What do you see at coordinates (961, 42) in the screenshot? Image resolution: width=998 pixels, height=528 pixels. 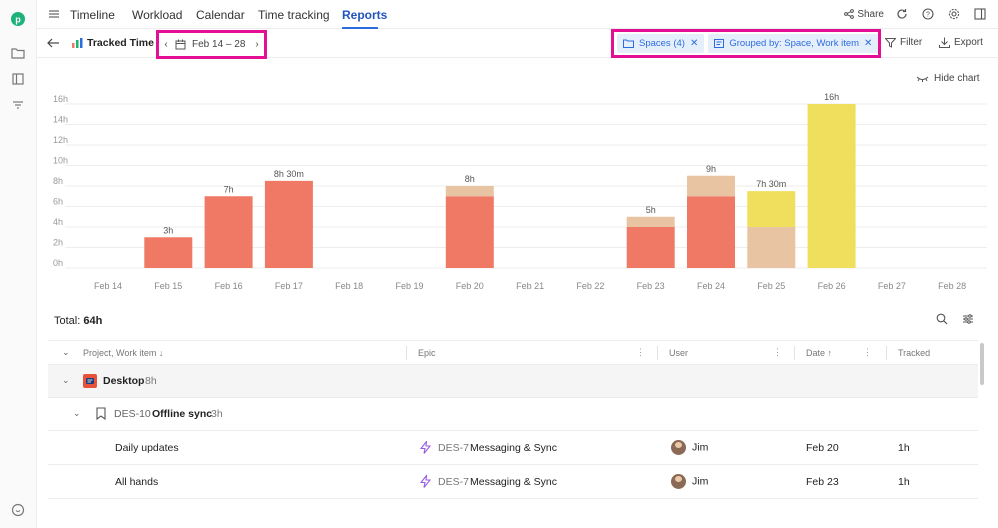 I see `export-button: Export` at bounding box center [961, 42].